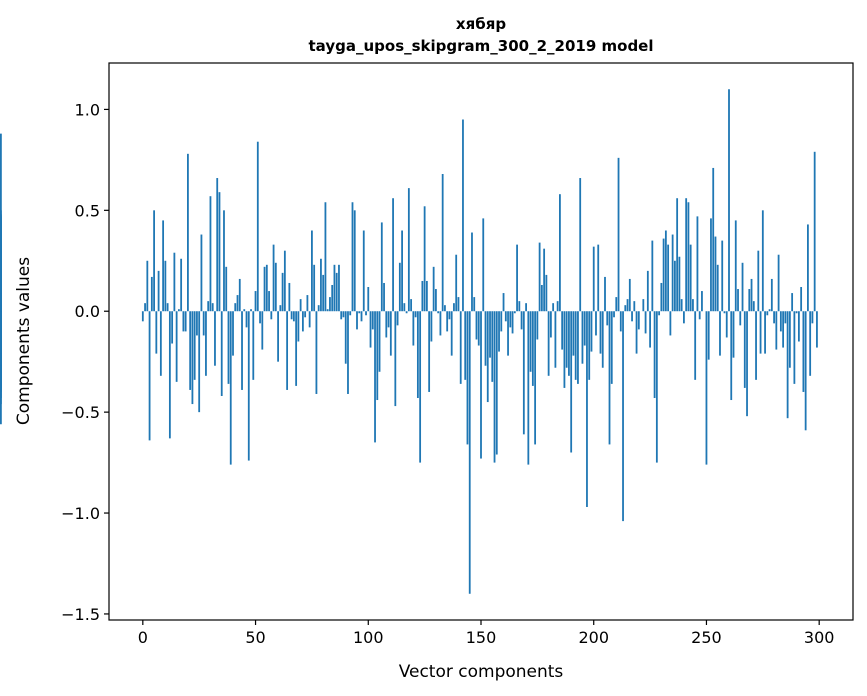 This screenshot has height=696, width=867. What do you see at coordinates (80, 614) in the screenshot?
I see `y-tick-label: −1.5` at bounding box center [80, 614].